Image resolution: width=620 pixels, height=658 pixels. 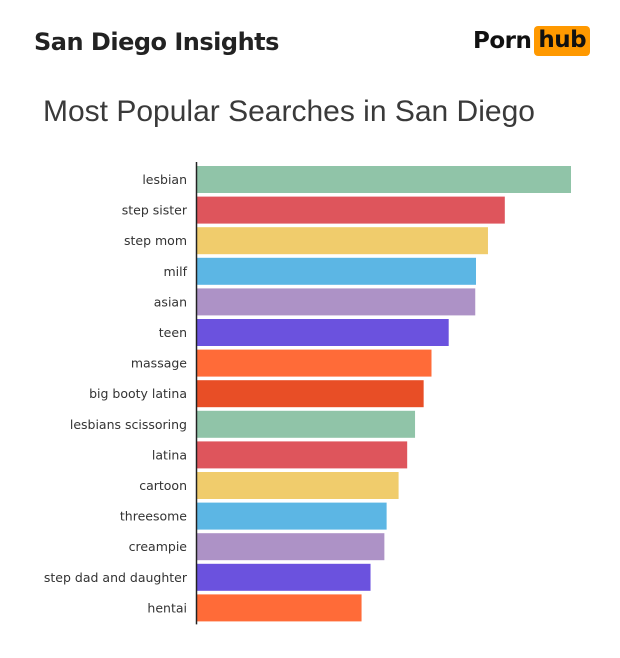 I want to click on bar-asian, so click(x=336, y=302).